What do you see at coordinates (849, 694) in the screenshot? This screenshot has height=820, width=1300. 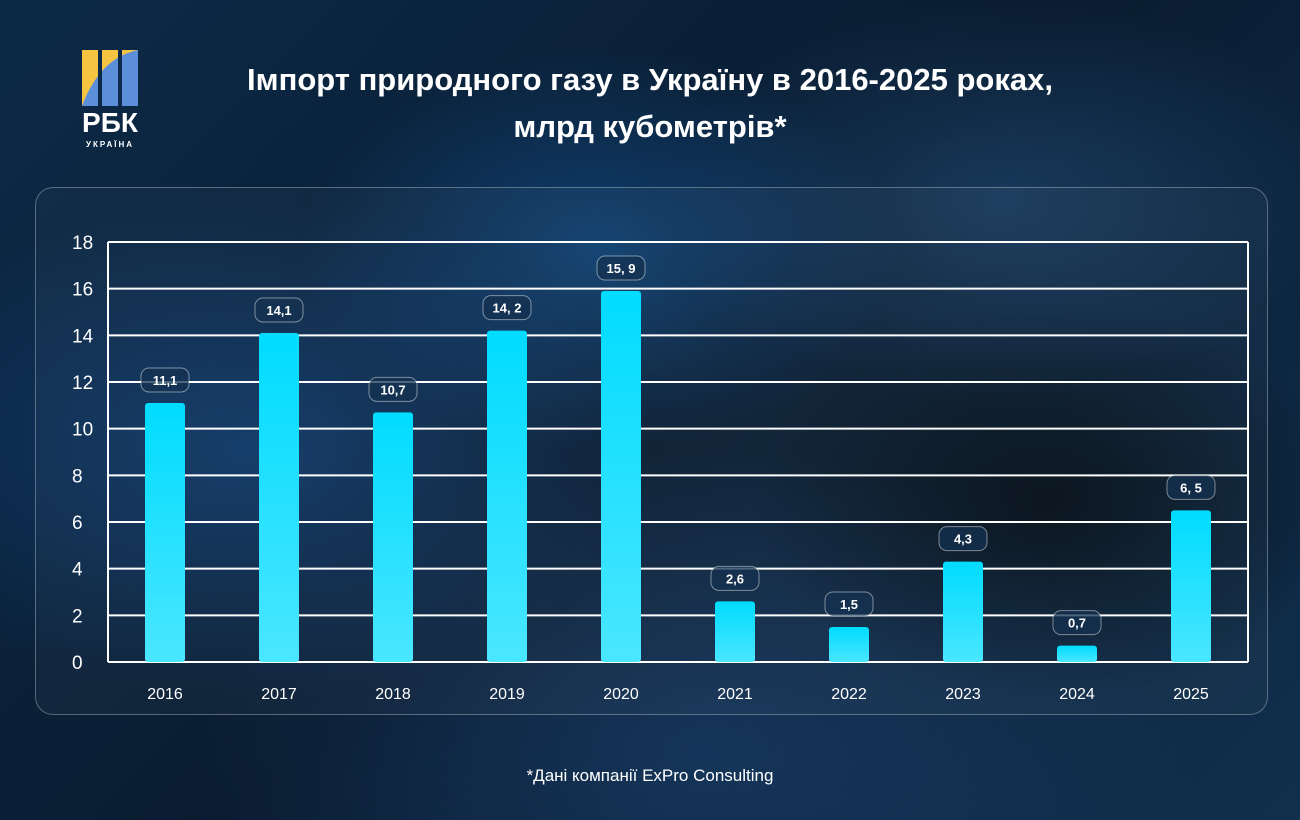 I see `x-tick-label: 2022` at bounding box center [849, 694].